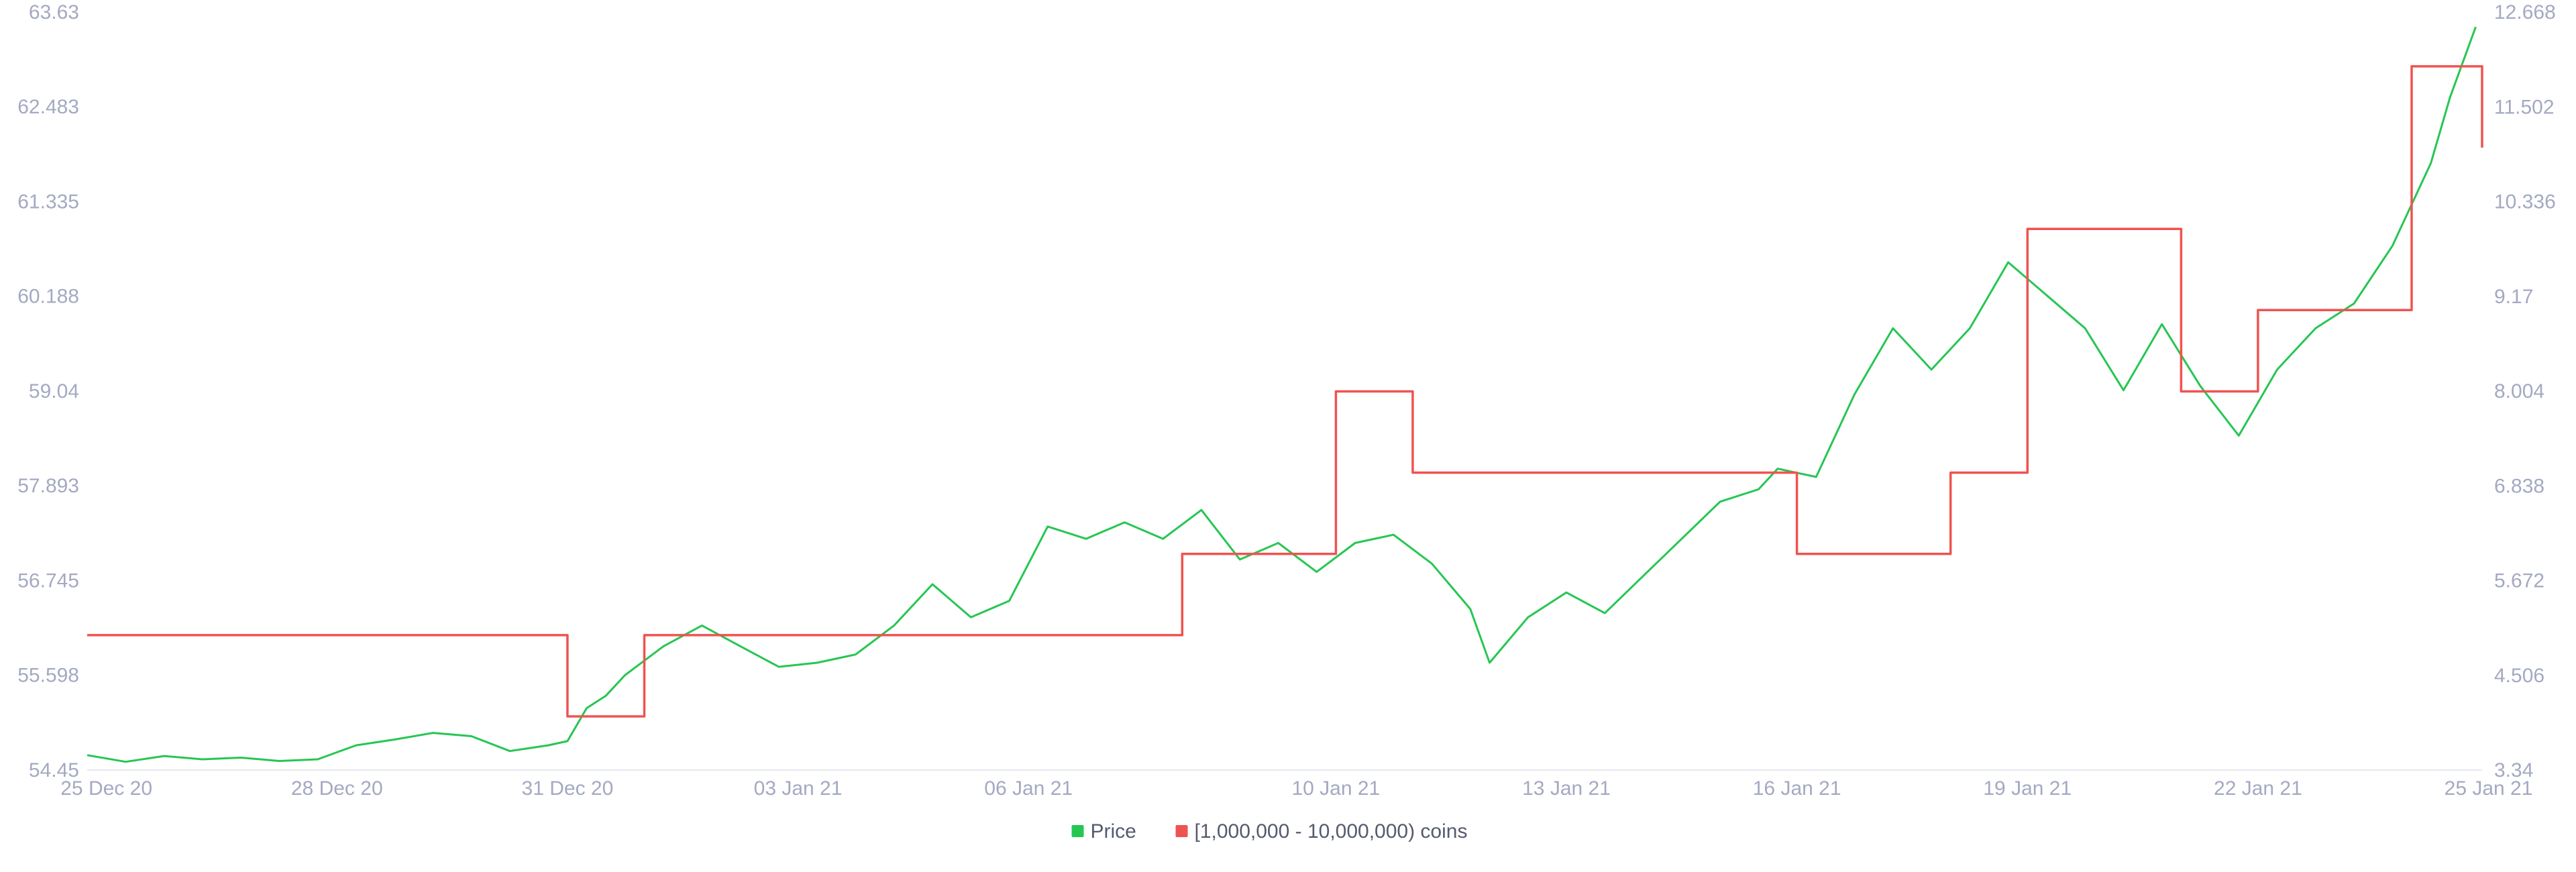 This screenshot has height=872, width=2576. Describe the element at coordinates (568, 788) in the screenshot. I see `x-tick-label: 31 Dec 20` at that location.